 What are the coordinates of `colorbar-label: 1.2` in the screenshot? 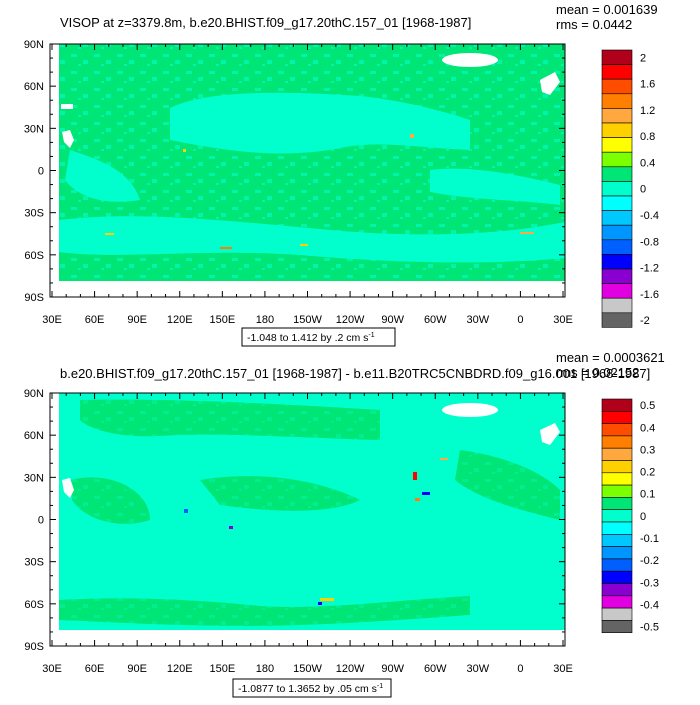 It's located at (647, 111).